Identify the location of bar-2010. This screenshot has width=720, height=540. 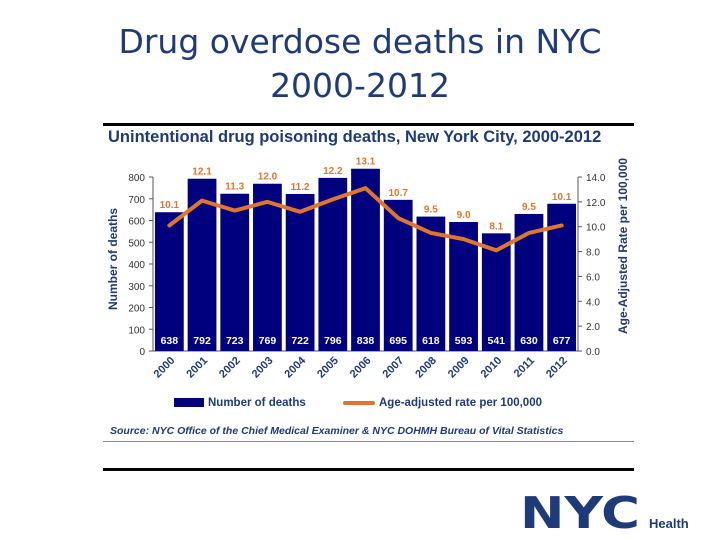
(496, 292).